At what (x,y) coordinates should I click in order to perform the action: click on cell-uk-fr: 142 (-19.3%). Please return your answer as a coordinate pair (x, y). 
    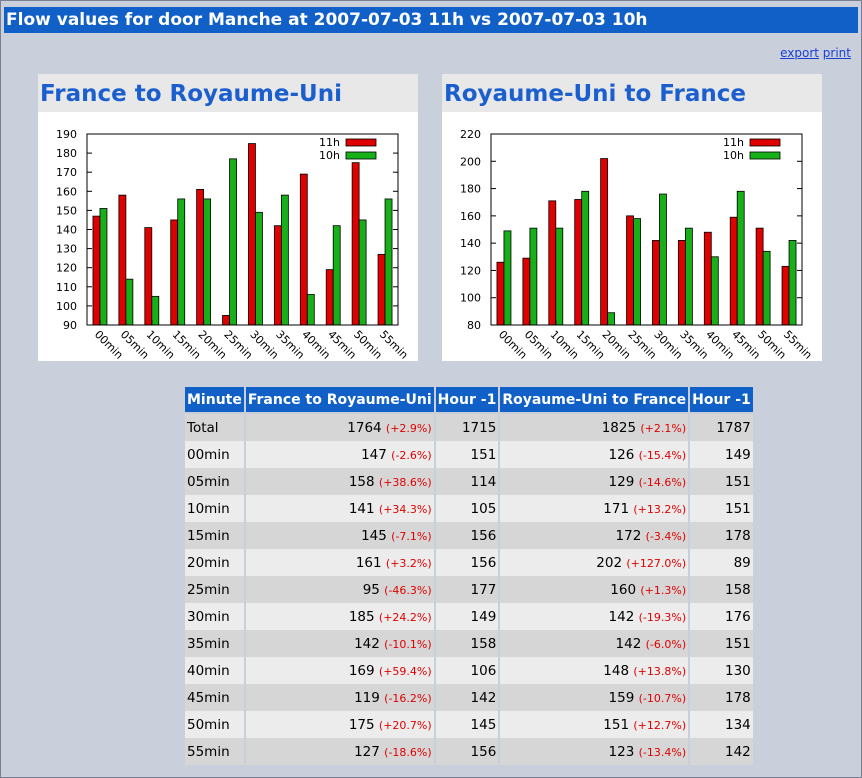
    Looking at the image, I should click on (594, 616).